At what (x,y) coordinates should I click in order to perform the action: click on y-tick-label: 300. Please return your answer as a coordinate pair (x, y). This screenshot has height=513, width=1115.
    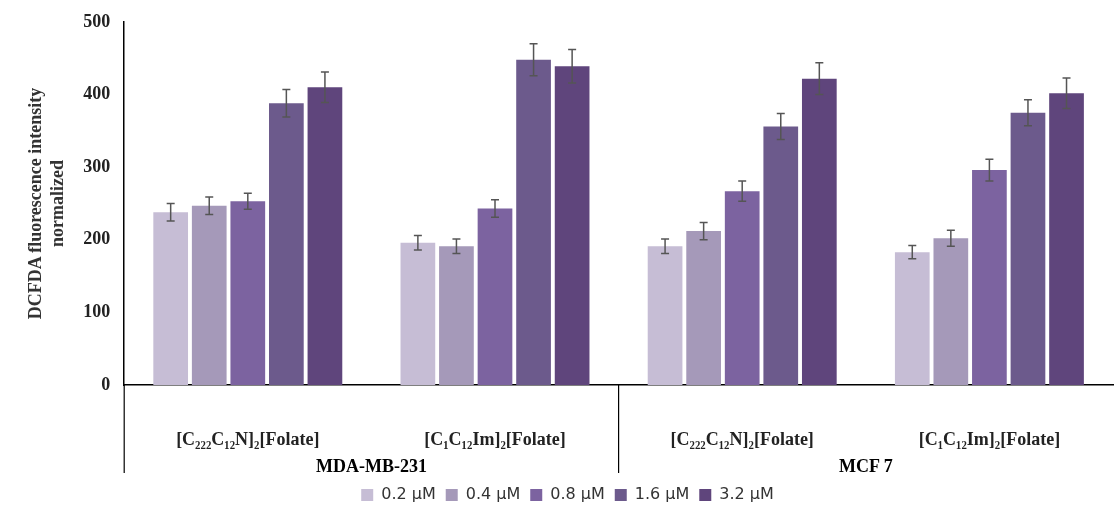
    Looking at the image, I should click on (97, 165).